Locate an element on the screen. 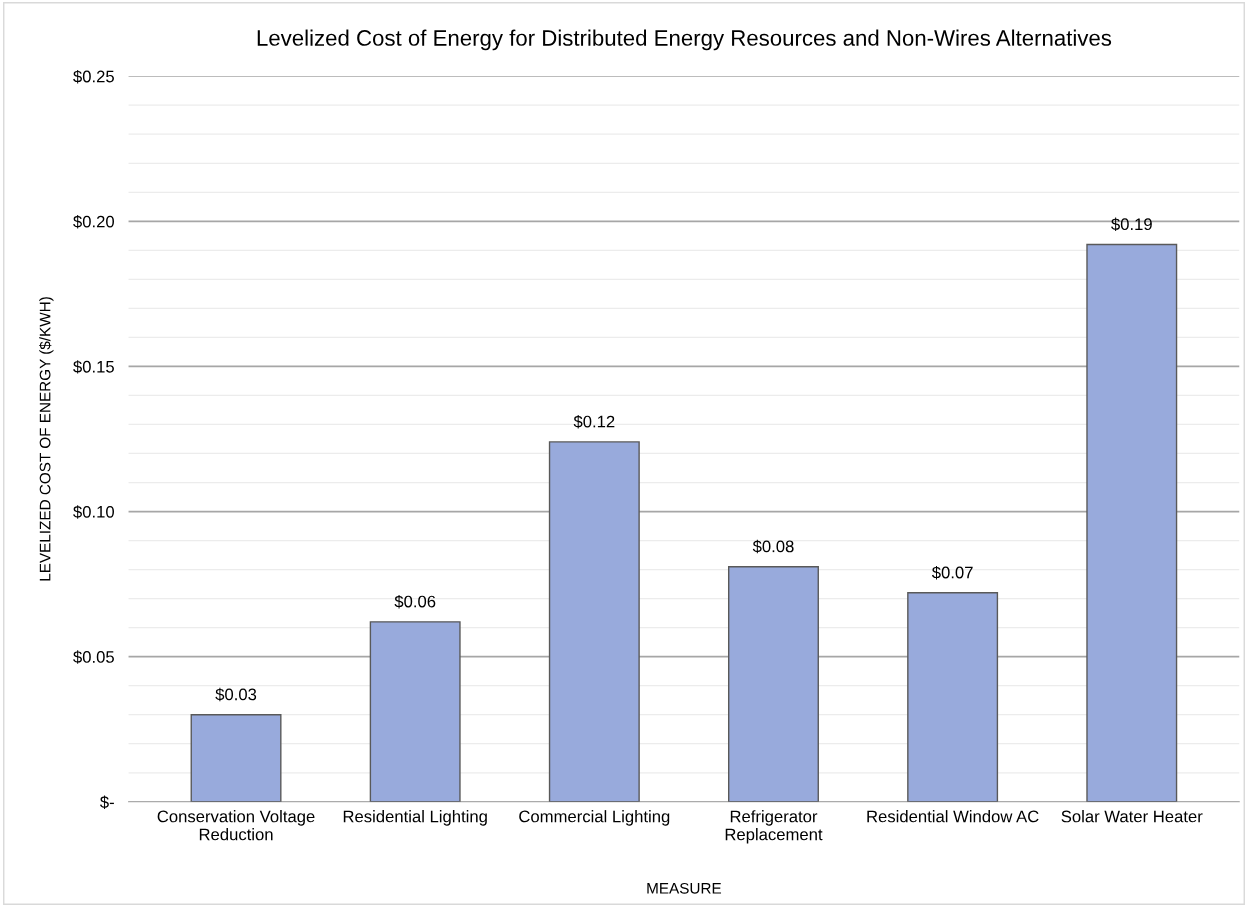  y-axis-title: LEVELIZED COST OF ENERGY ($/KWH) is located at coordinates (46, 439).